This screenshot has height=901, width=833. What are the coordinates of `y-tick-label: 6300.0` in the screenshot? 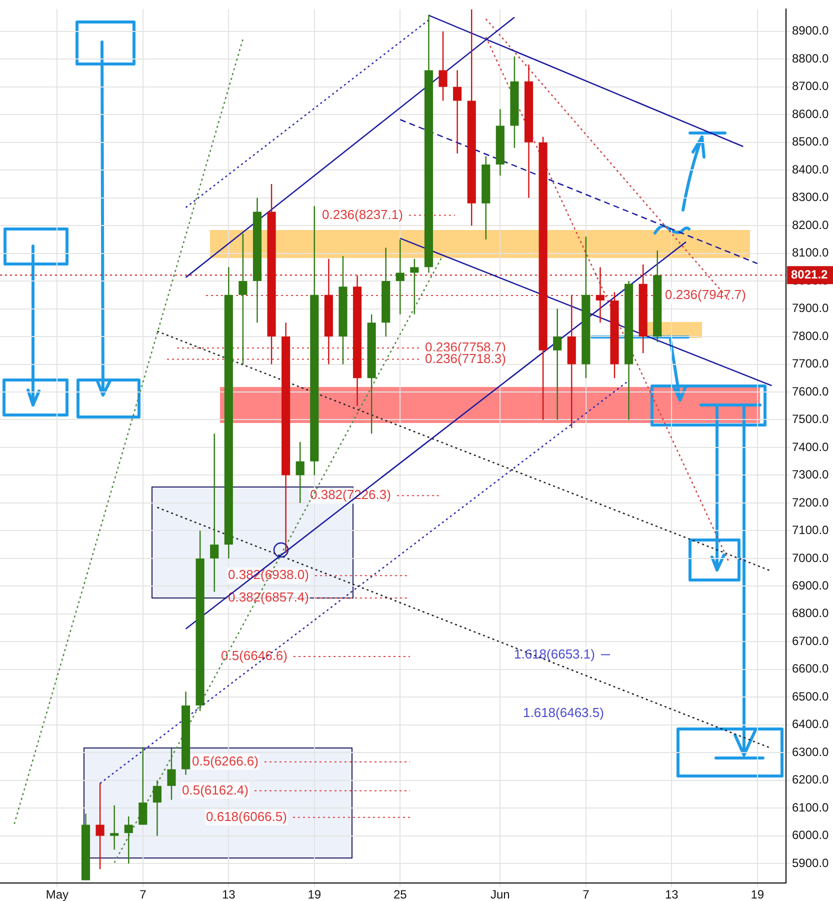 It's located at (811, 751).